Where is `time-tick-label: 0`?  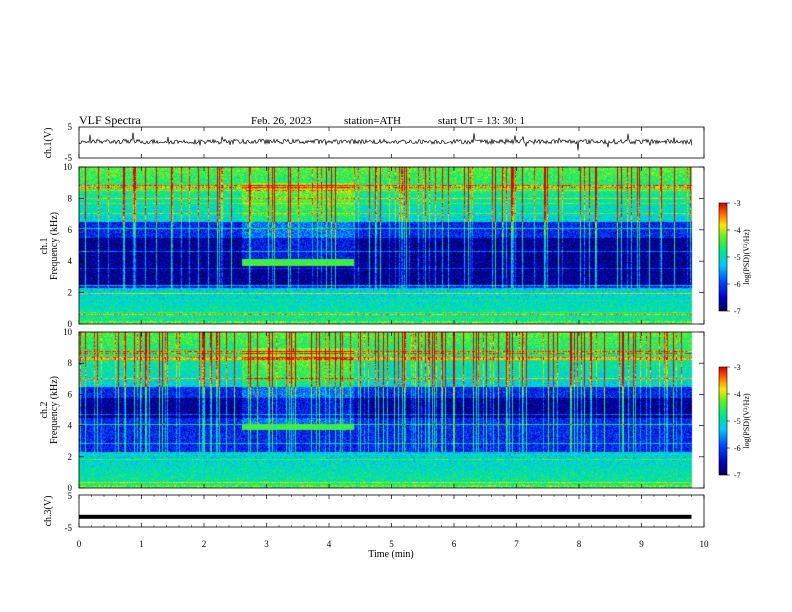 time-tick-label: 0 is located at coordinates (79, 544).